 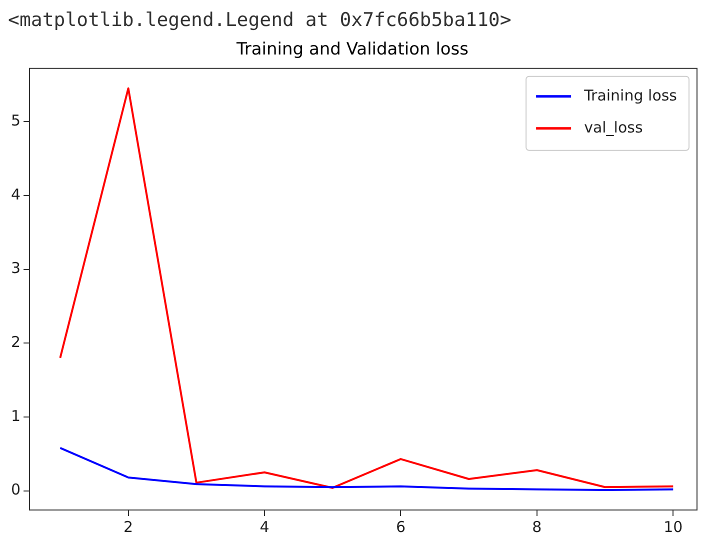 What do you see at coordinates (260, 20) in the screenshot?
I see `text: <matplotlib.legend.Legend at 0x7fc66b5ba110>` at bounding box center [260, 20].